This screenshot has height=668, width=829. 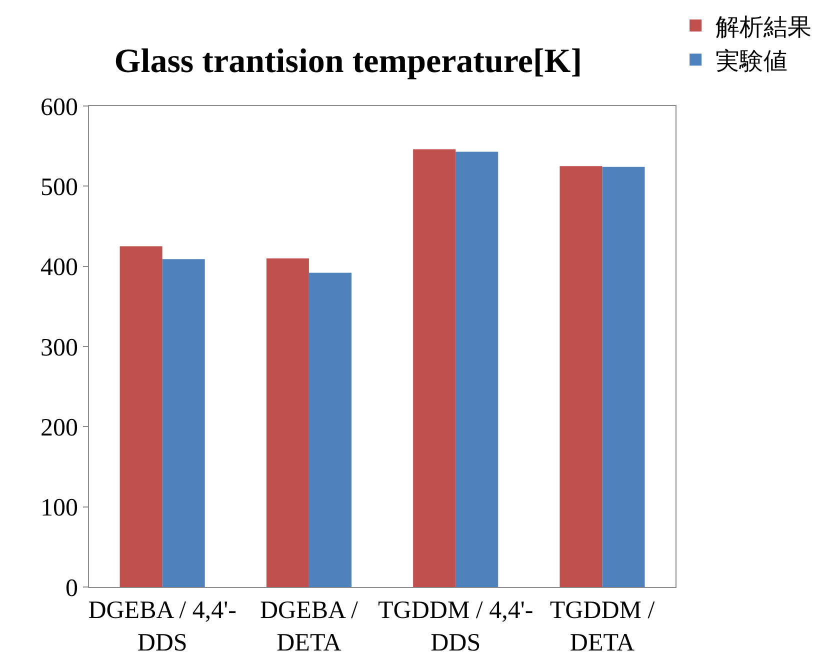 What do you see at coordinates (348, 61) in the screenshot?
I see `chart-title: Glass trantision temperature[K]` at bounding box center [348, 61].